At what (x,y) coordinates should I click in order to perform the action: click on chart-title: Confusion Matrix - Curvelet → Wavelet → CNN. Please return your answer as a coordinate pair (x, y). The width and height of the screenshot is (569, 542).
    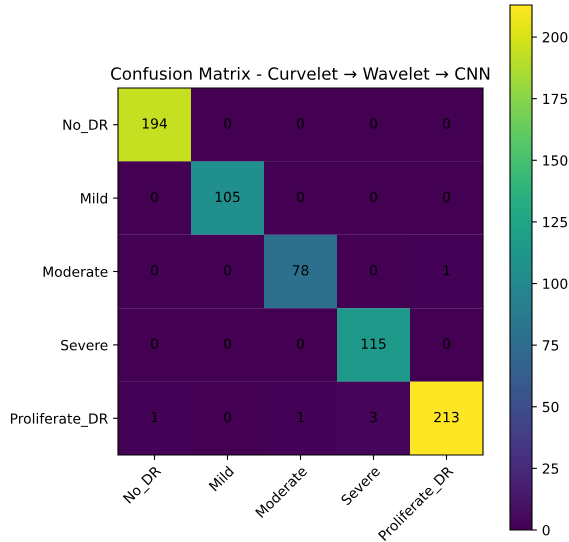
    Looking at the image, I should click on (300, 73).